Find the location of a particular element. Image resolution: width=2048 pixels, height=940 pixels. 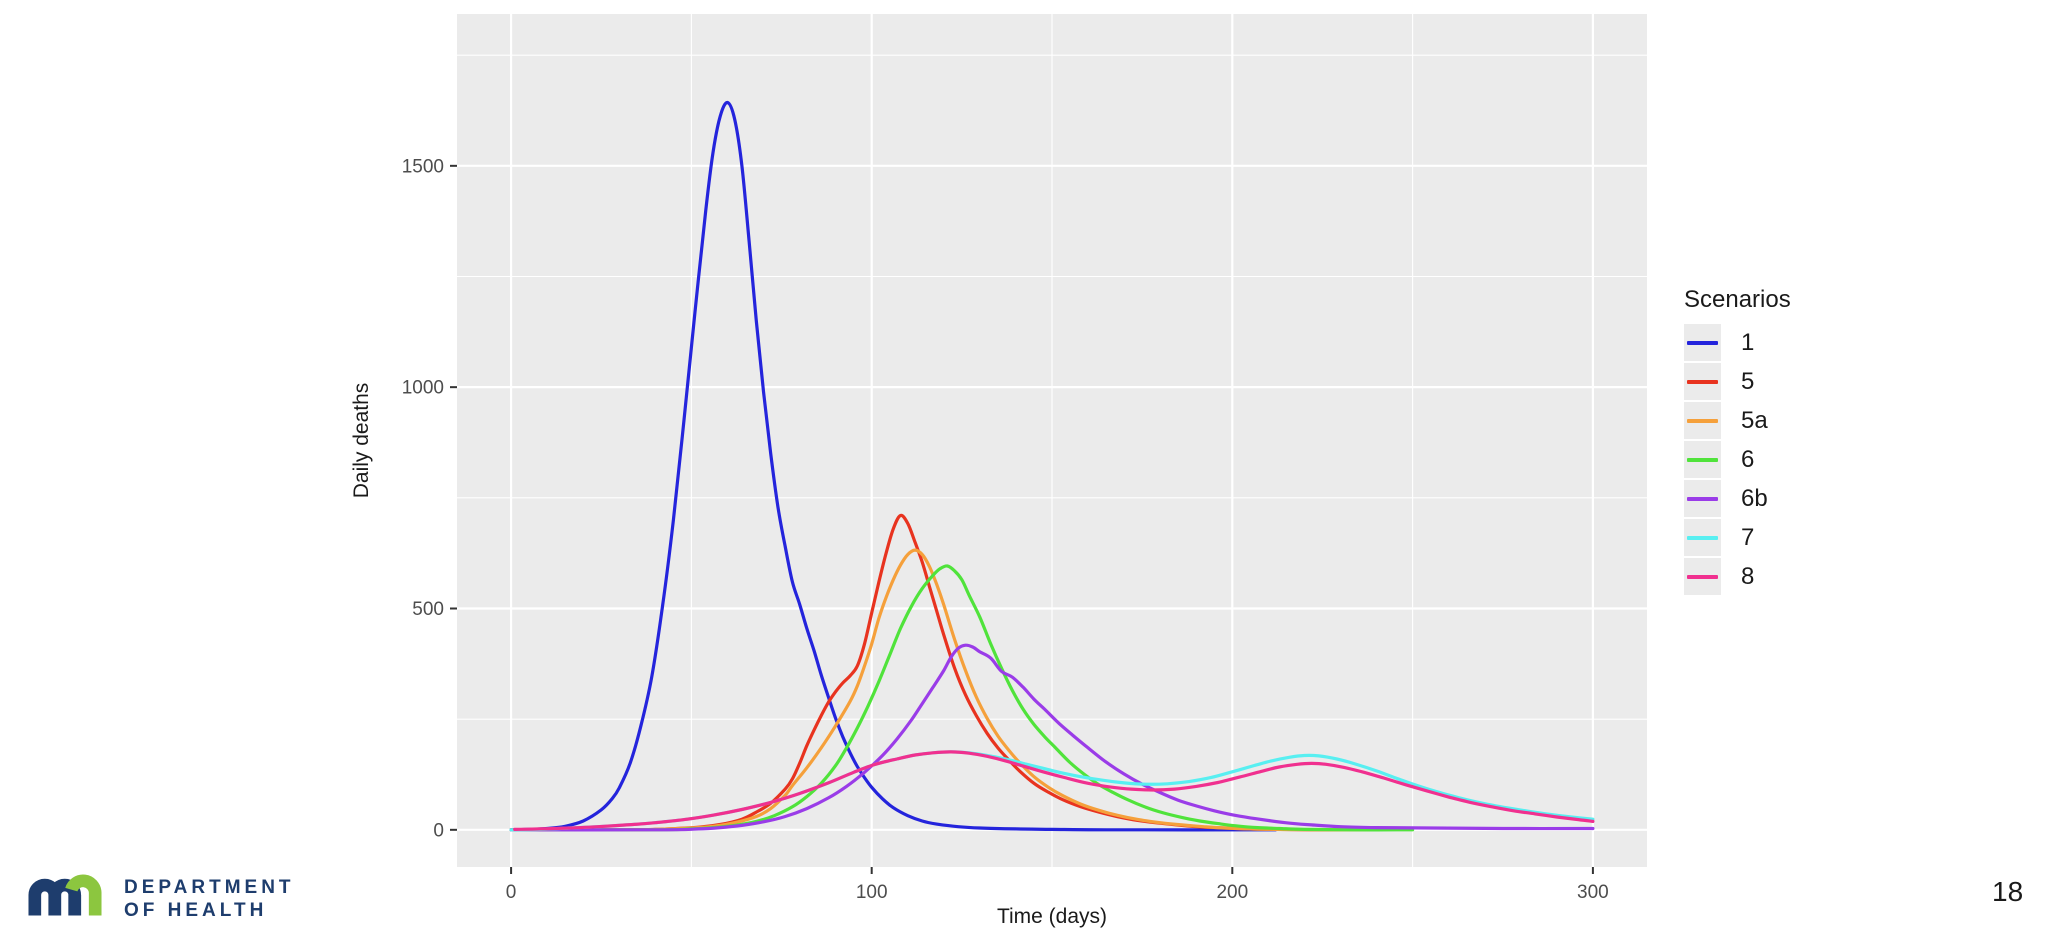

legend-label-6: 6 is located at coordinates (1748, 459).